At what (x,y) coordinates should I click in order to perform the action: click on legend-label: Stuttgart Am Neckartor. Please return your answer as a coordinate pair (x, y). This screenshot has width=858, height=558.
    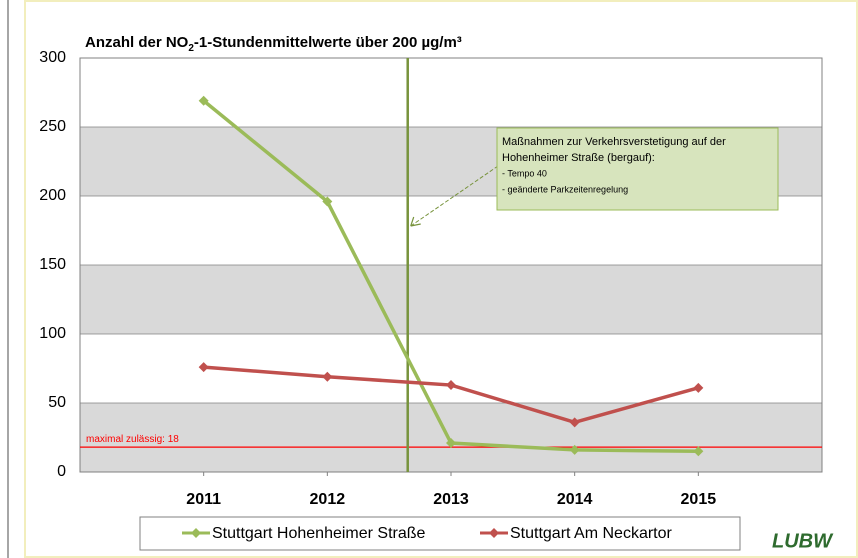
    Looking at the image, I should click on (591, 533).